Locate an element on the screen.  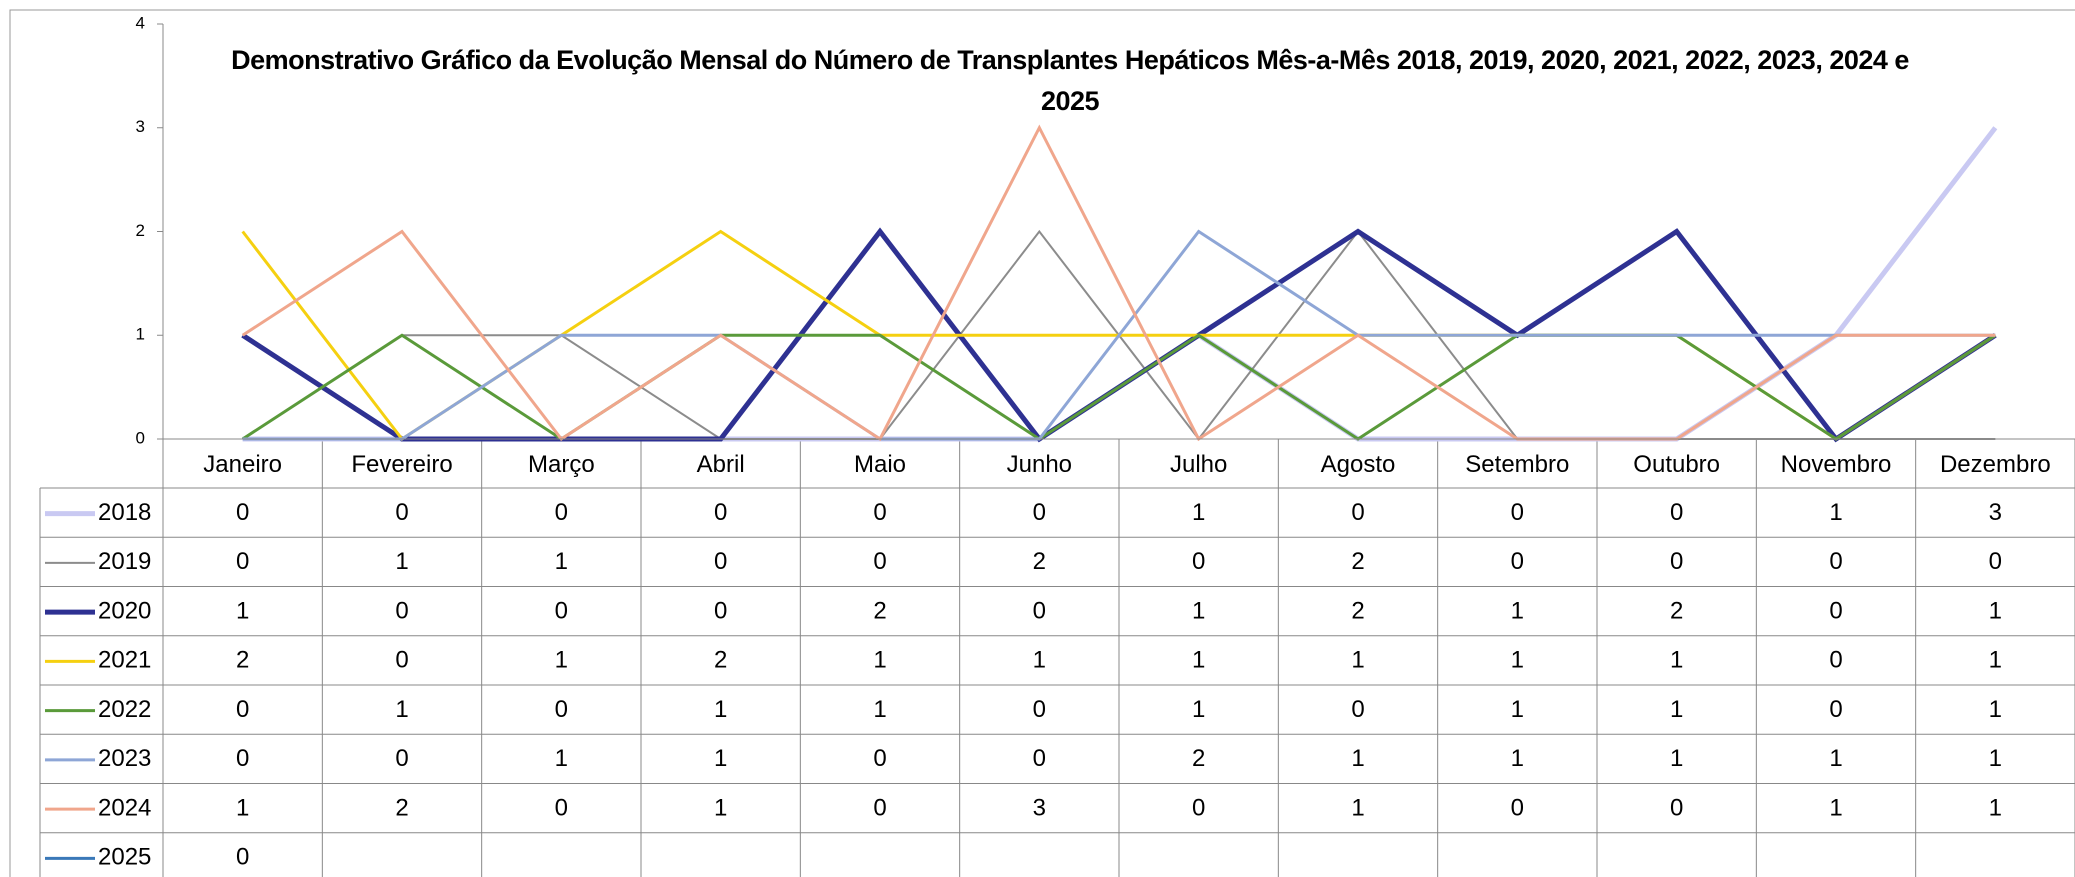
legend-label: 2025 is located at coordinates (124, 857).